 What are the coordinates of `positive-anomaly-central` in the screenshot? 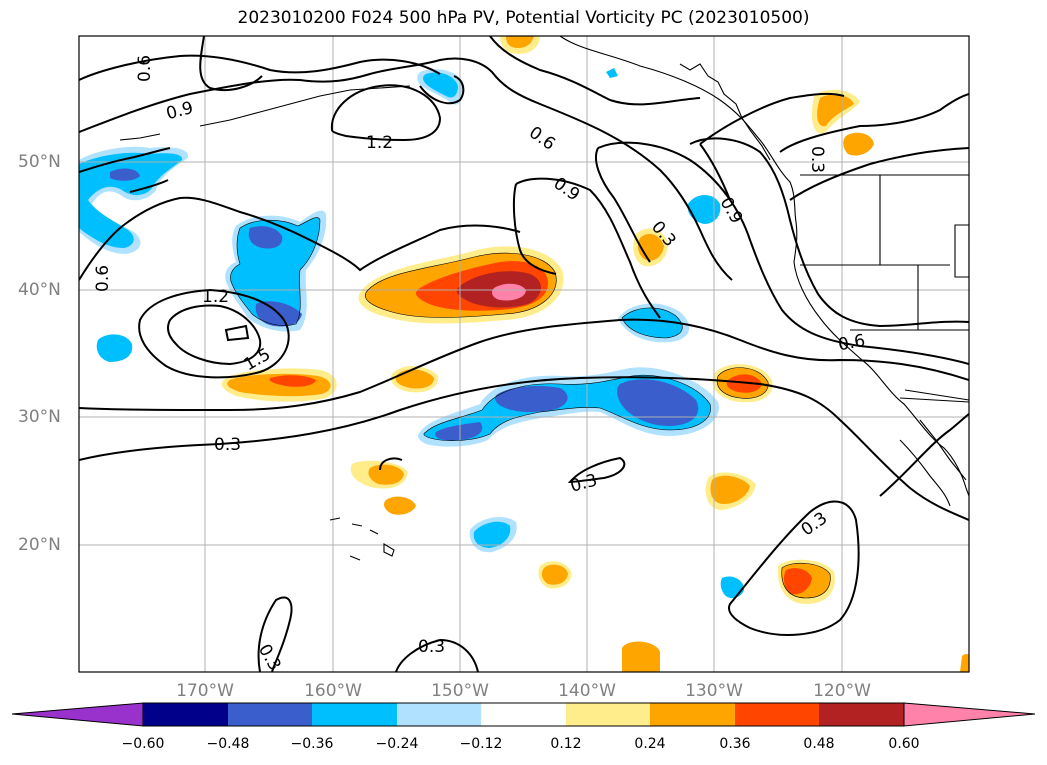 It's located at (509, 292).